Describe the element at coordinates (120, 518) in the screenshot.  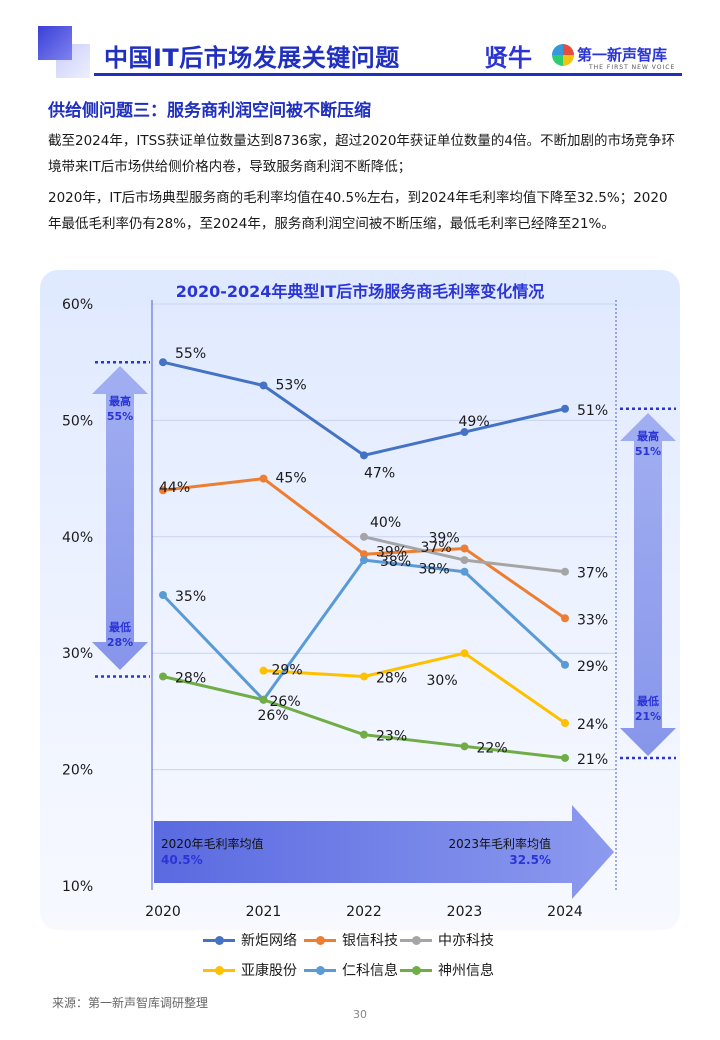
I see `left-double-arrow` at that location.